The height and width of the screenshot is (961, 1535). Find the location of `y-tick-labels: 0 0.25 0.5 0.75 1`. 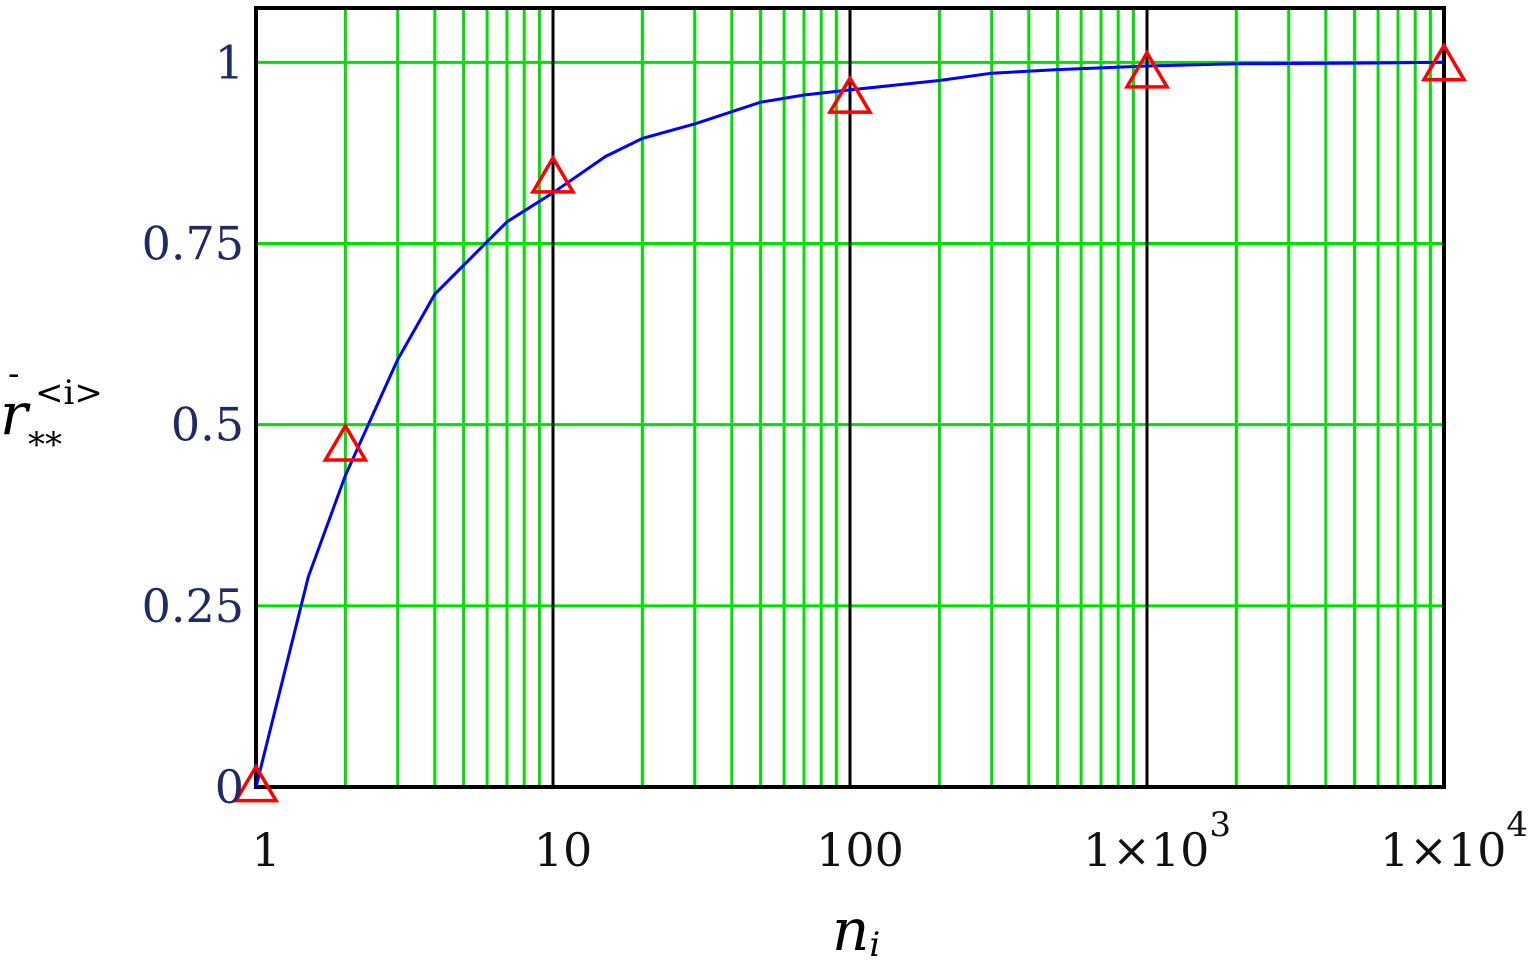

y-tick-labels: 0 0.25 0.5 0.75 1 is located at coordinates (193, 424).